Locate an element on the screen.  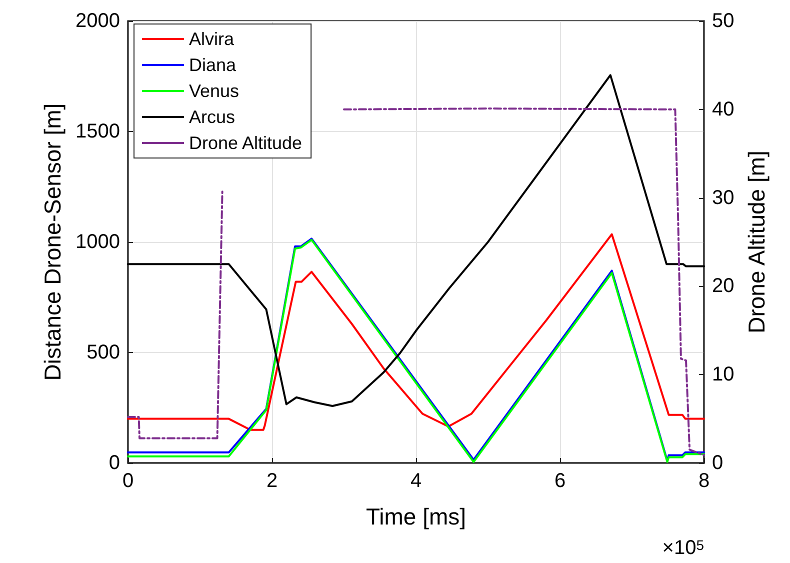
legend-label: Alvira is located at coordinates (212, 39).